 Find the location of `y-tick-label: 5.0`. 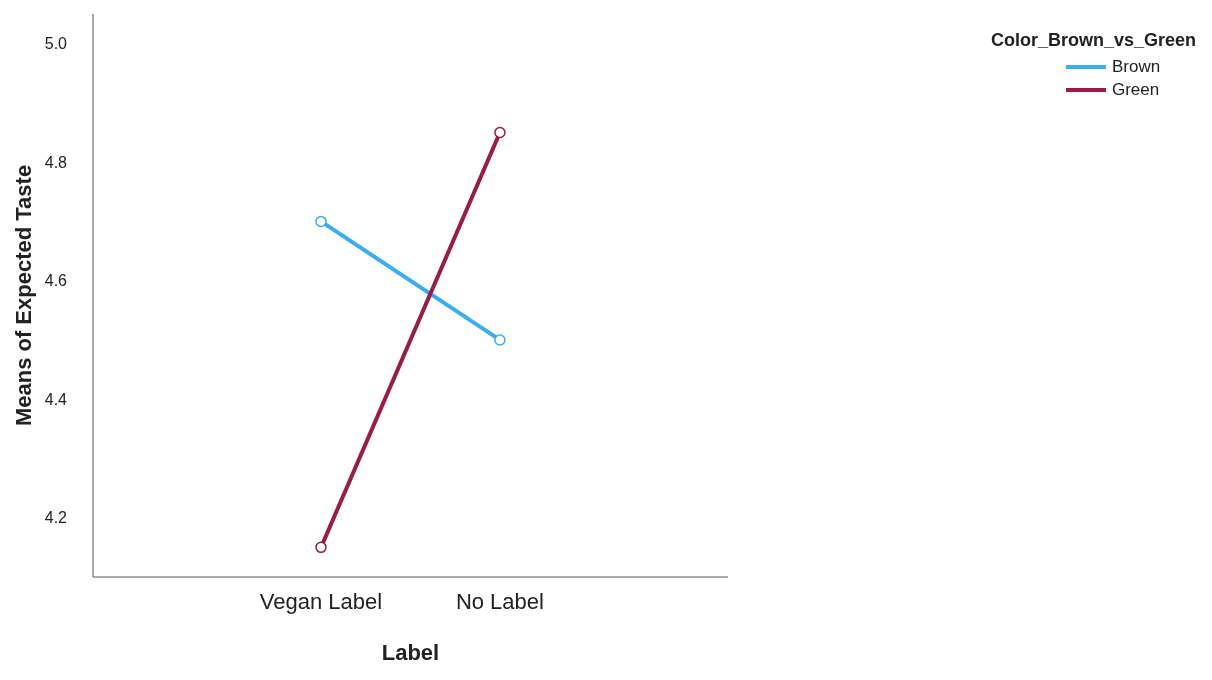

y-tick-label: 5.0 is located at coordinates (56, 44).